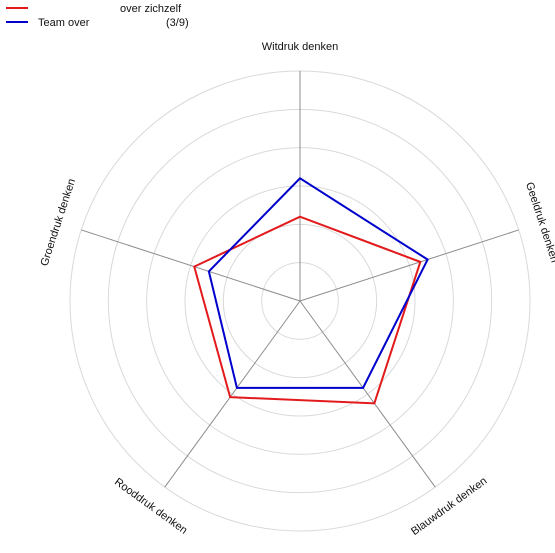  I want to click on axis-label: Witdruk denken, so click(300, 47).